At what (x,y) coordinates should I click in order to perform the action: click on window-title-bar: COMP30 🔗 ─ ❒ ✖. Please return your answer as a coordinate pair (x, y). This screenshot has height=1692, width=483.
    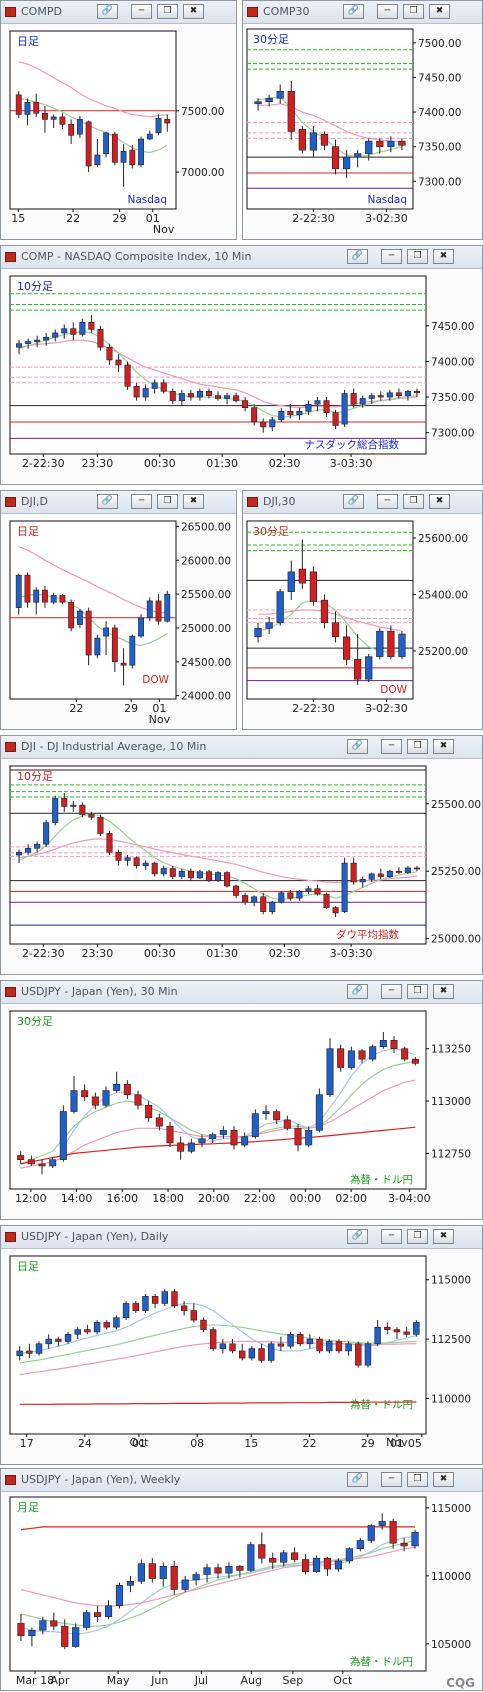
    Looking at the image, I should click on (362, 12).